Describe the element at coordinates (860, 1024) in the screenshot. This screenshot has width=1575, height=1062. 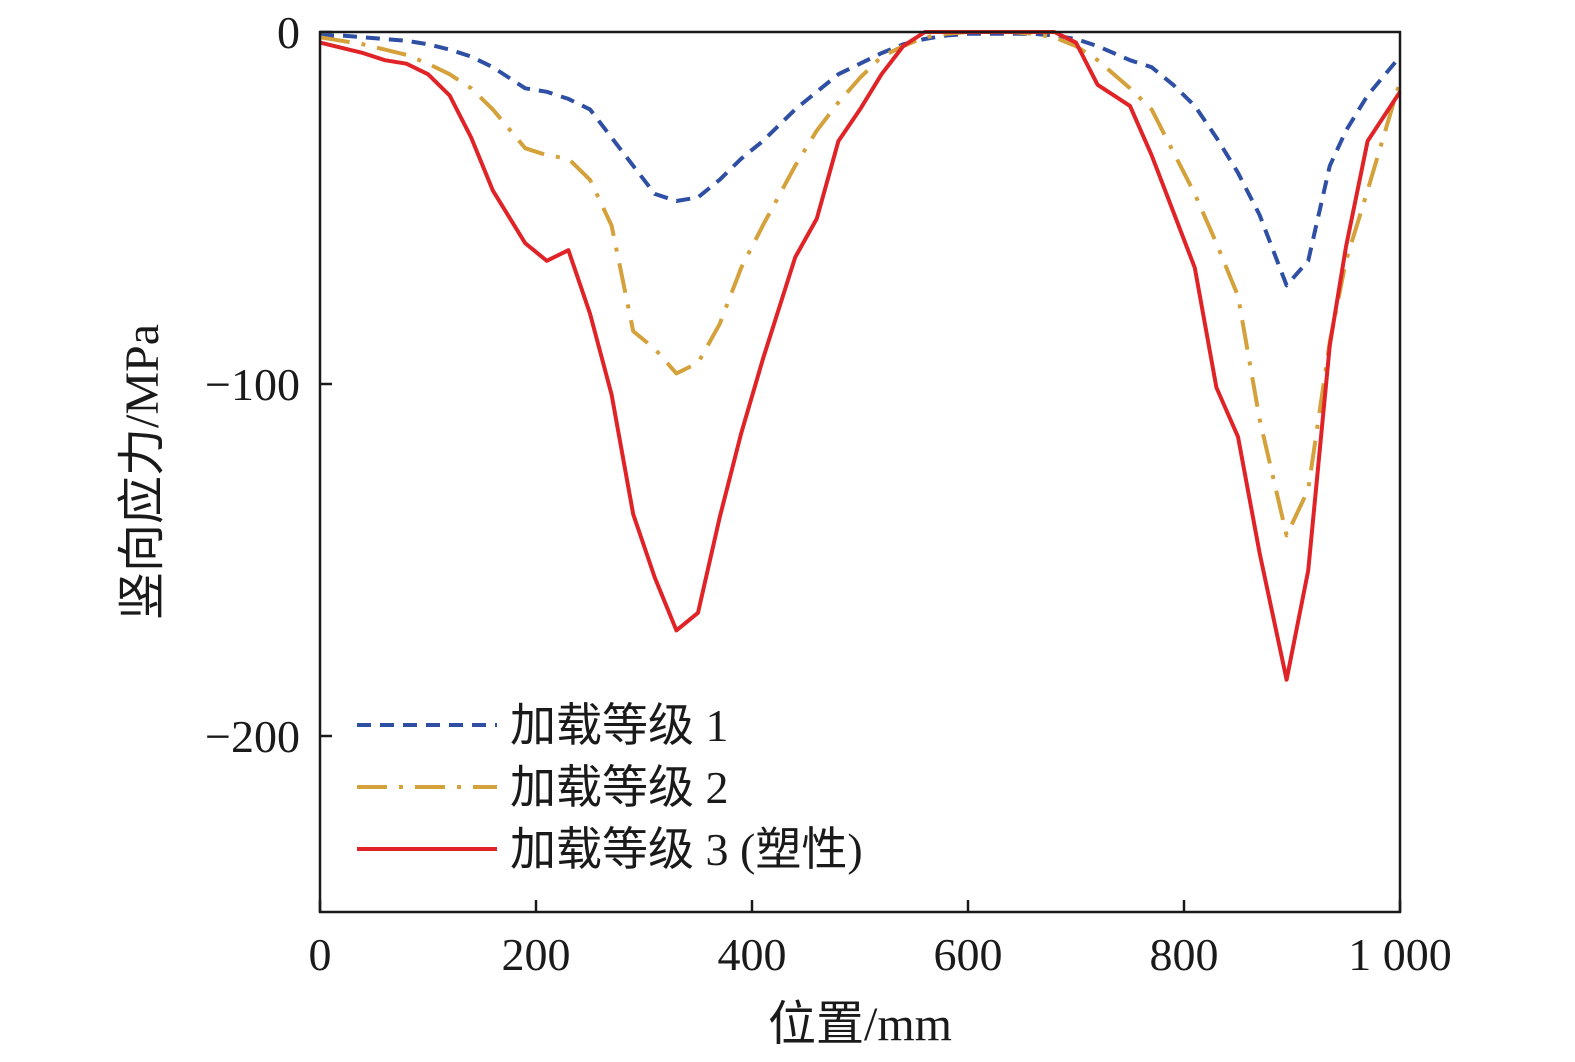
I see `x-axis-title: 位置/mm` at that location.